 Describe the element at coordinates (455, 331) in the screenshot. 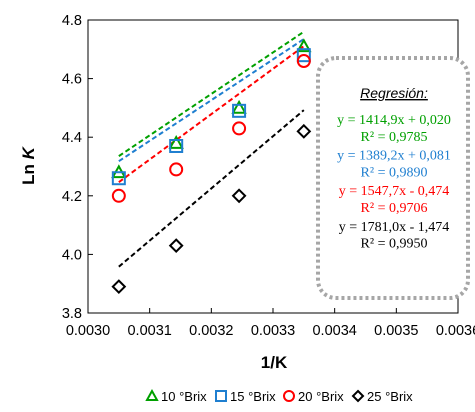

I see `x-tick-label: 0.0036` at that location.